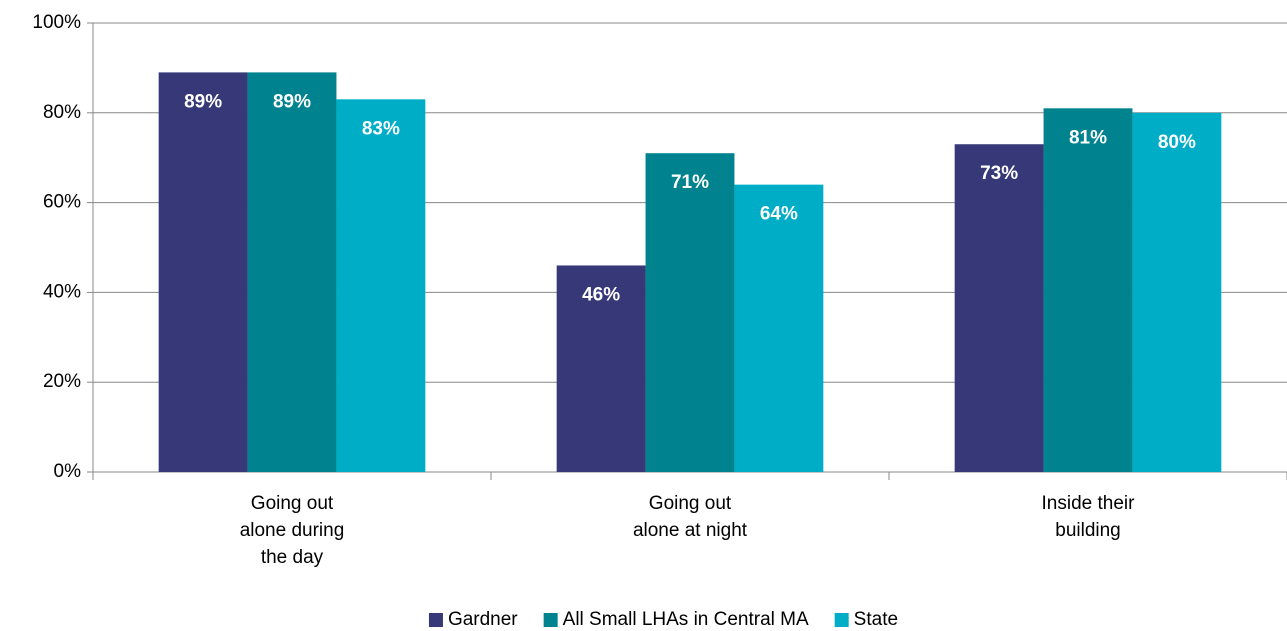 The width and height of the screenshot is (1287, 631). I want to click on legend-label: All Small LHAs in Central MA, so click(686, 619).